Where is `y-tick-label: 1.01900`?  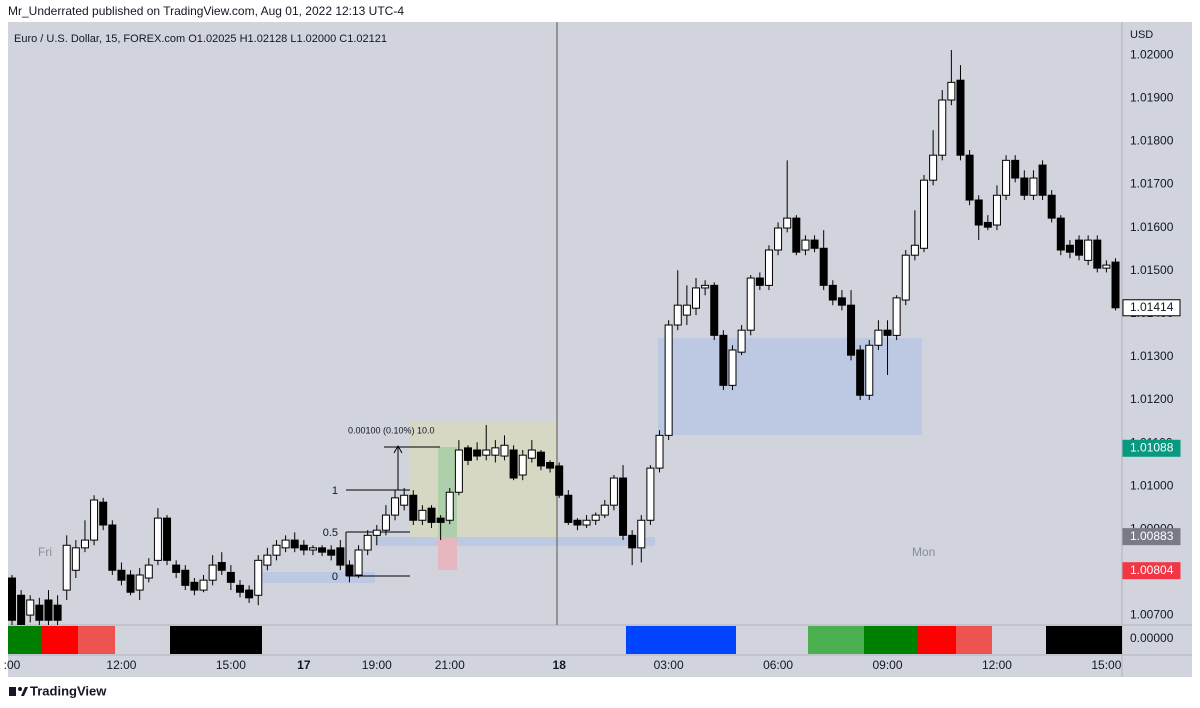
y-tick-label: 1.01900 is located at coordinates (1152, 97).